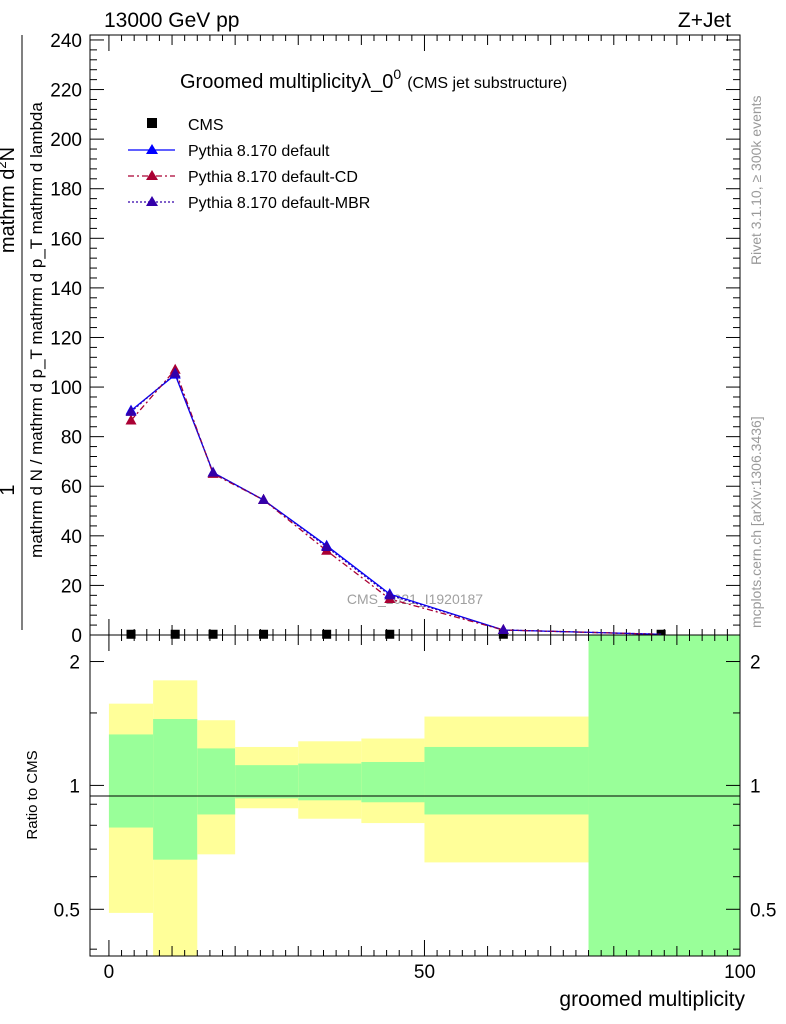 Image resolution: width=786 pixels, height=1024 pixels. I want to click on y-label-numerator-n: N, so click(9, 154).